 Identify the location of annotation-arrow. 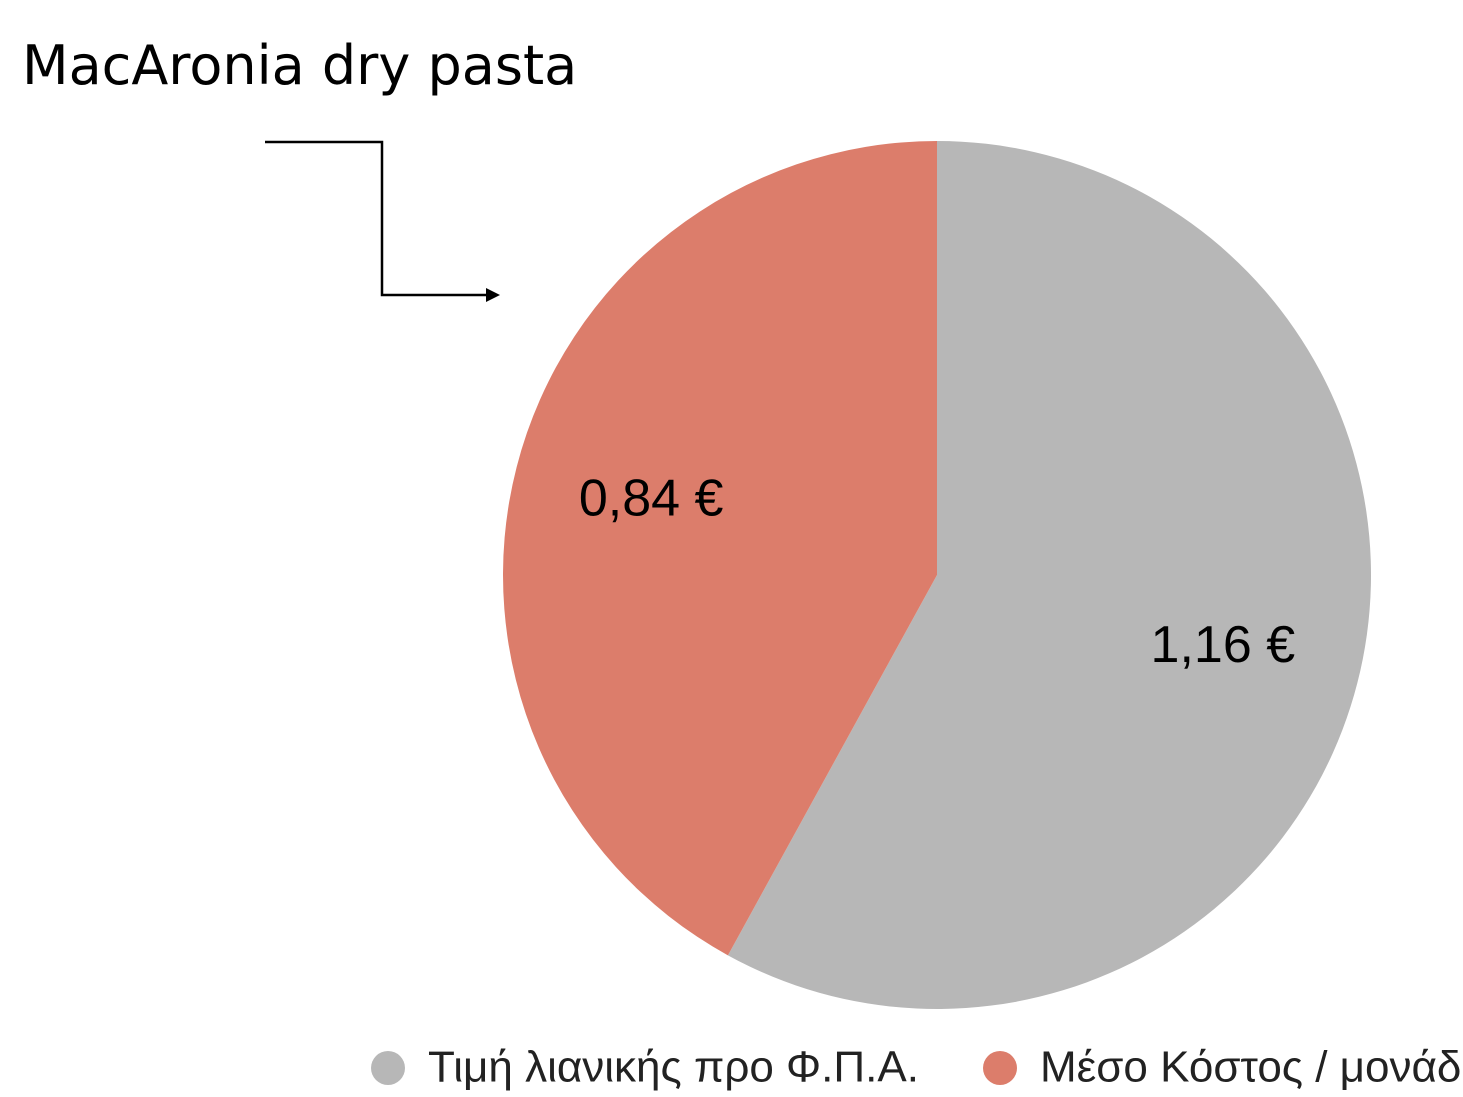
(382, 221).